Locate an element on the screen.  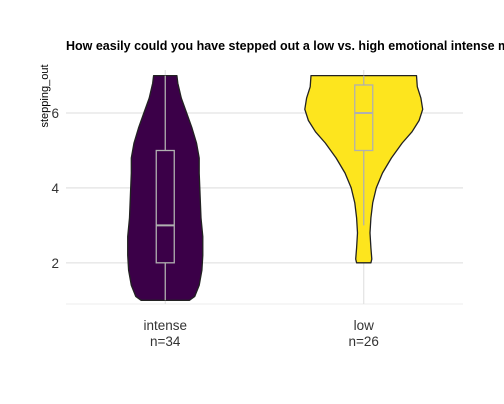
y-tick-label: 6 is located at coordinates (55, 113).